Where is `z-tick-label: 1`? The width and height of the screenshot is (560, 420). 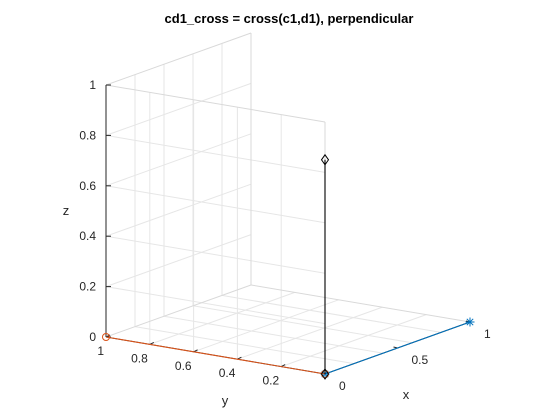 z-tick-label: 1 is located at coordinates (92, 85).